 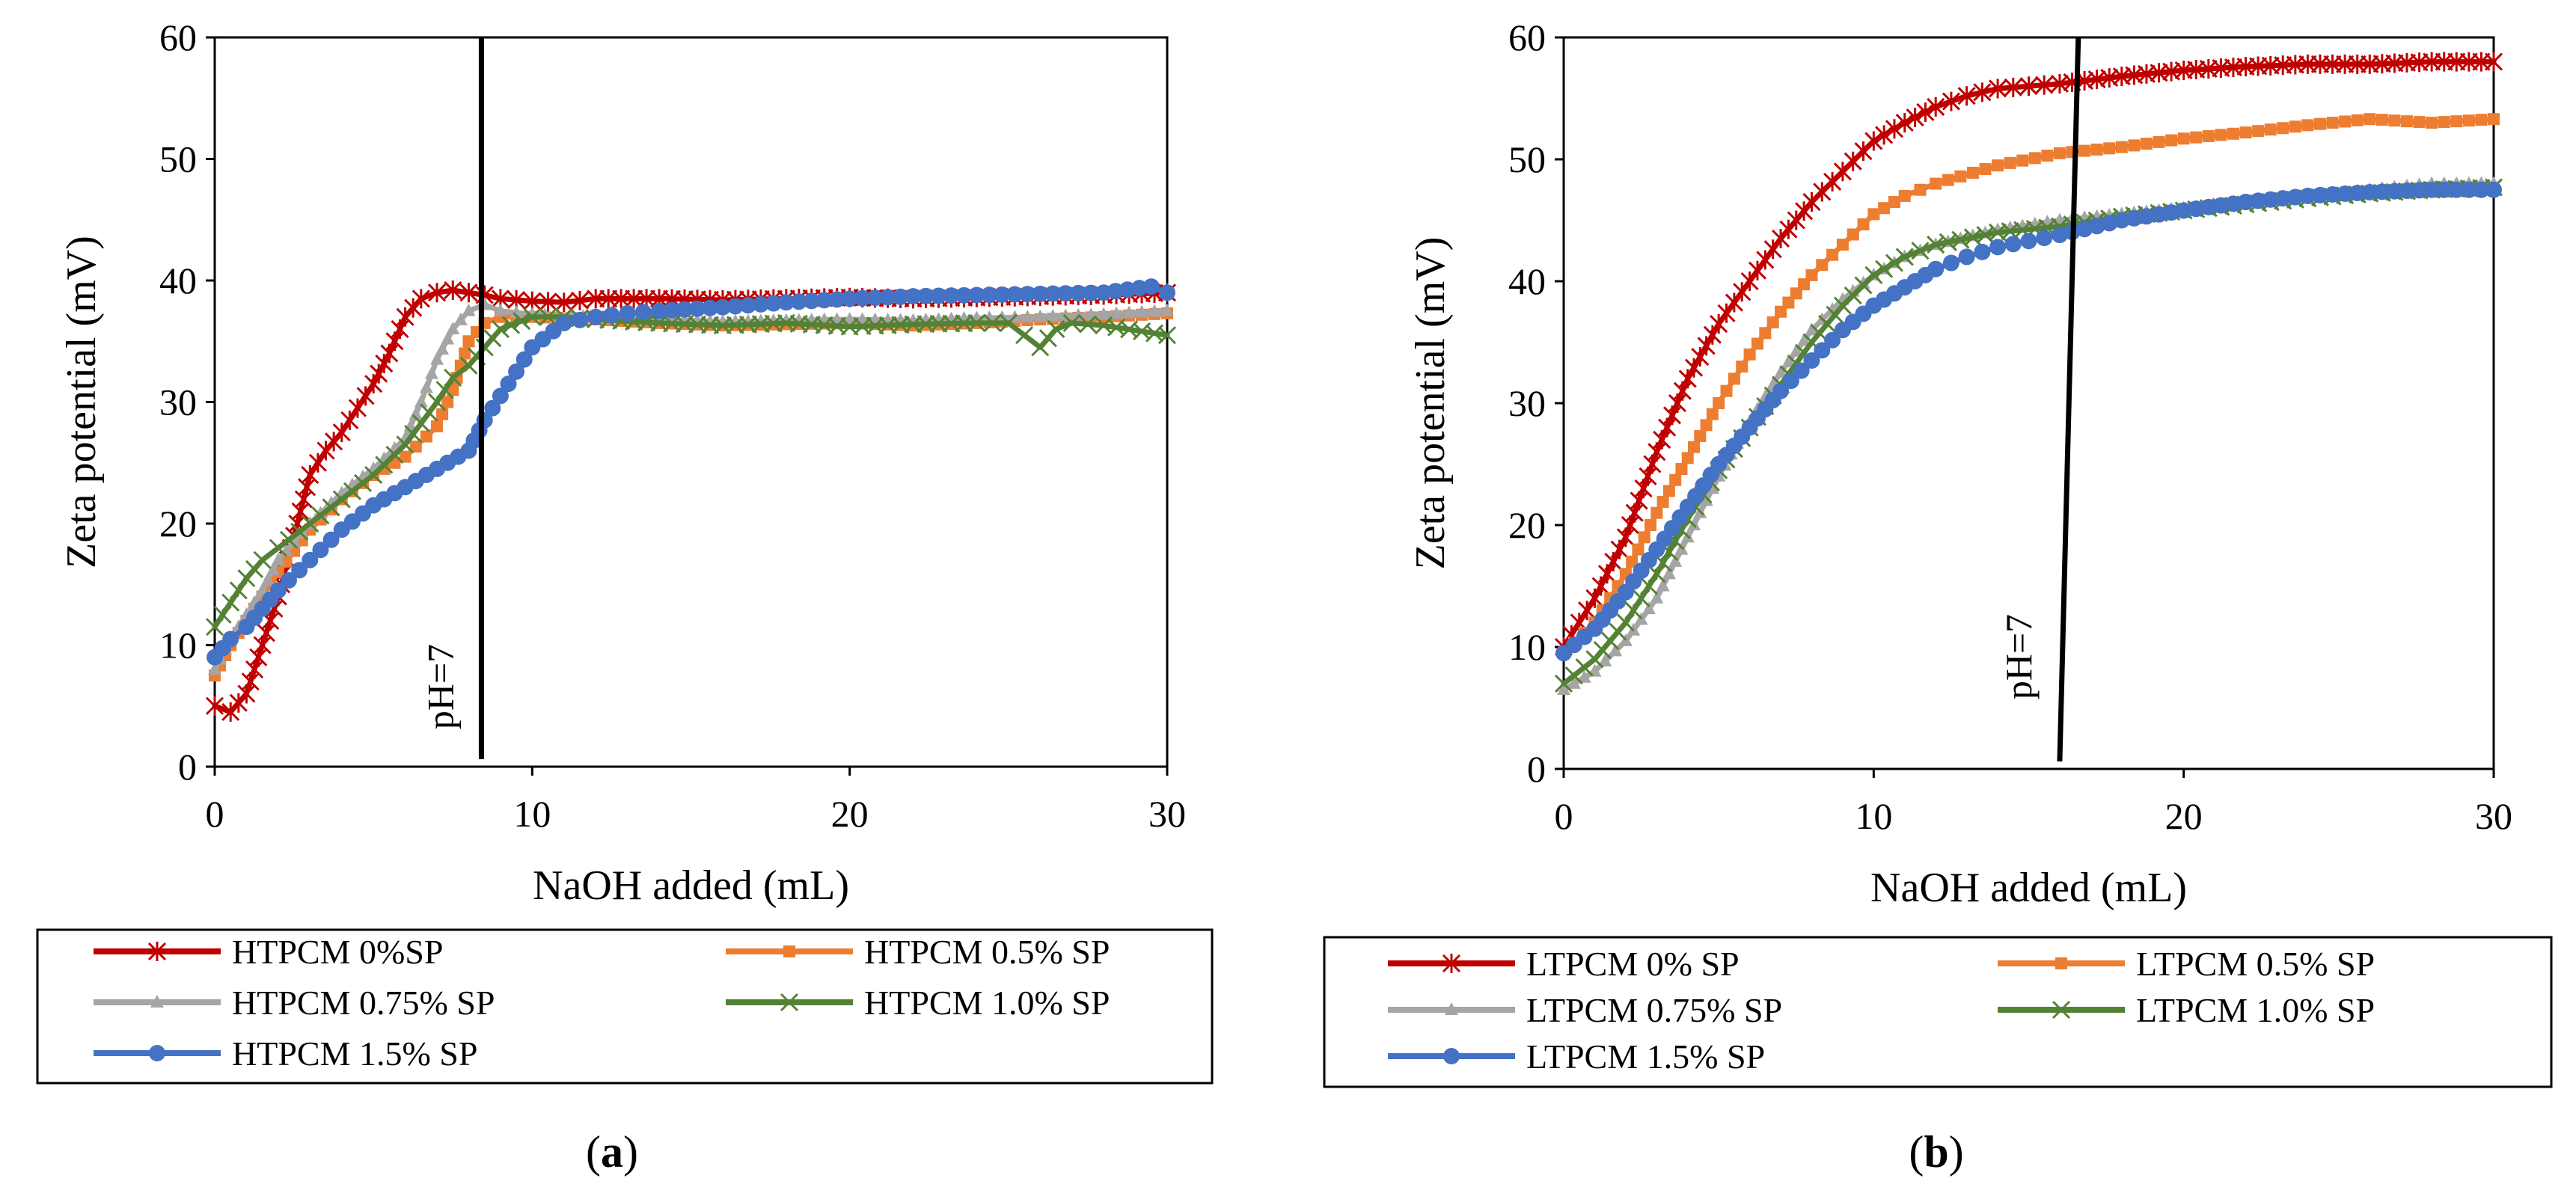 I want to click on panel-label-close: ), so click(x=631, y=1152).